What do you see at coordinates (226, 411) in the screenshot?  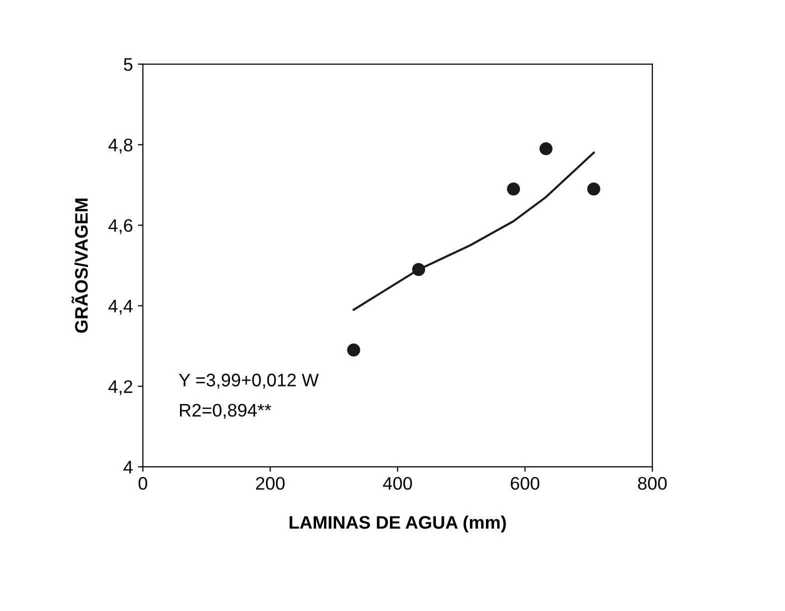 I see `annotation: R2=0,894**` at bounding box center [226, 411].